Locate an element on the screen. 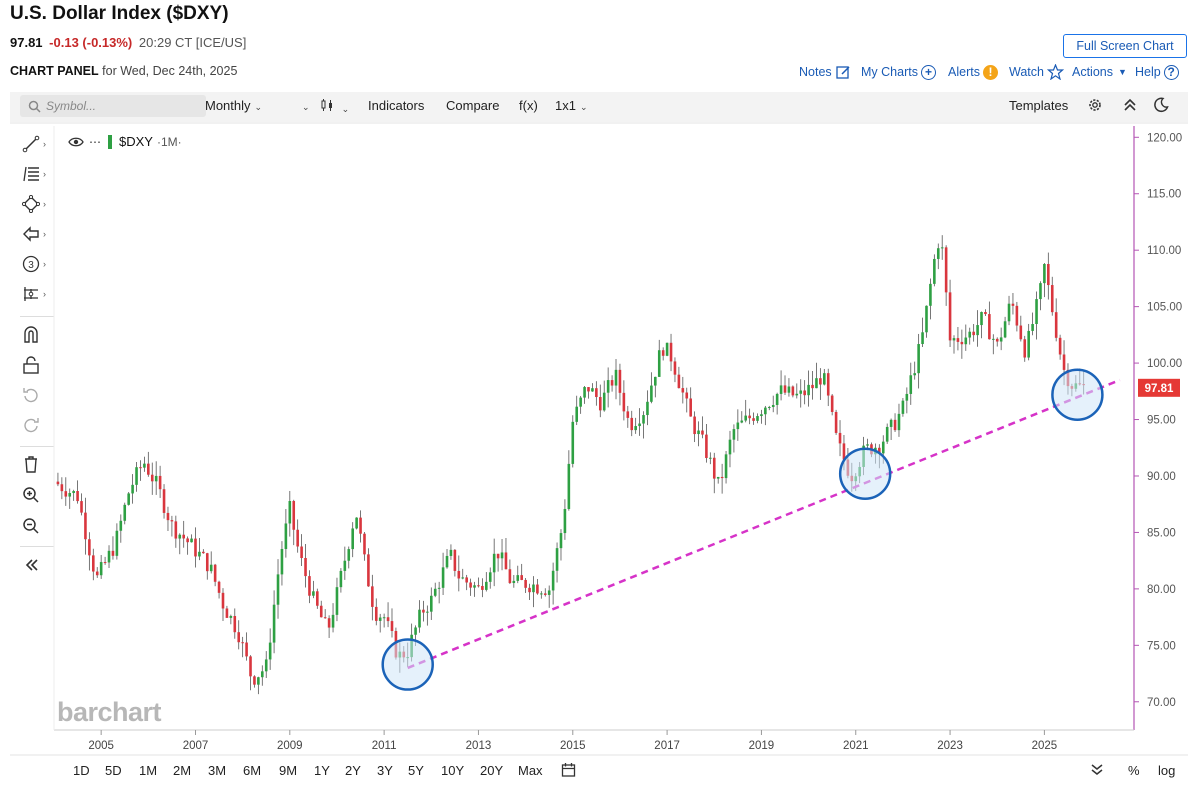  range-5y: 5Y is located at coordinates (416, 770).